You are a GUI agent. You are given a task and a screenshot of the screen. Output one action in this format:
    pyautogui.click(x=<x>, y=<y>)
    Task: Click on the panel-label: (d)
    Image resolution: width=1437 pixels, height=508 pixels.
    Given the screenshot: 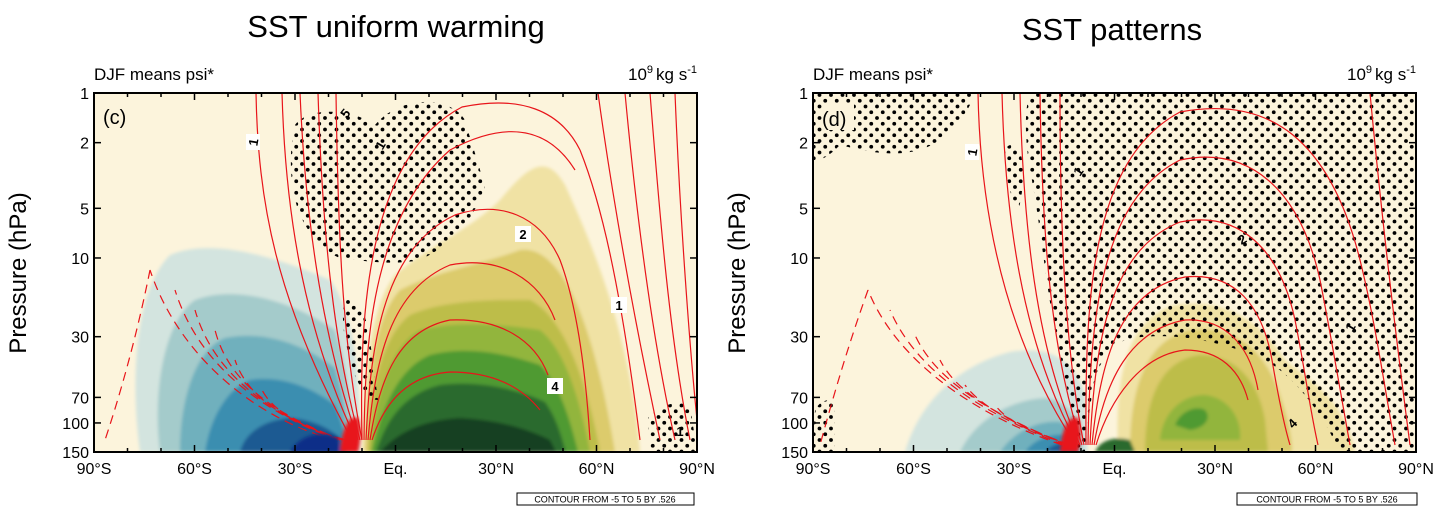 What is the action you would take?
    pyautogui.click(x=834, y=120)
    